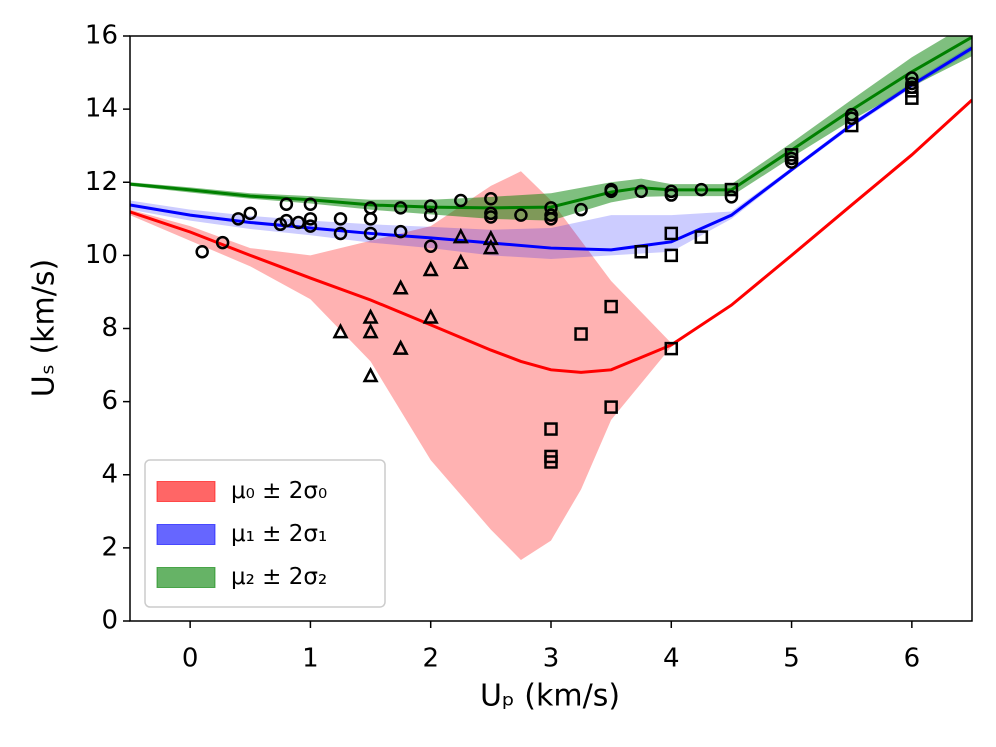 The height and width of the screenshot is (747, 996). Describe the element at coordinates (101, 109) in the screenshot. I see `y-tick-label: 14` at that location.